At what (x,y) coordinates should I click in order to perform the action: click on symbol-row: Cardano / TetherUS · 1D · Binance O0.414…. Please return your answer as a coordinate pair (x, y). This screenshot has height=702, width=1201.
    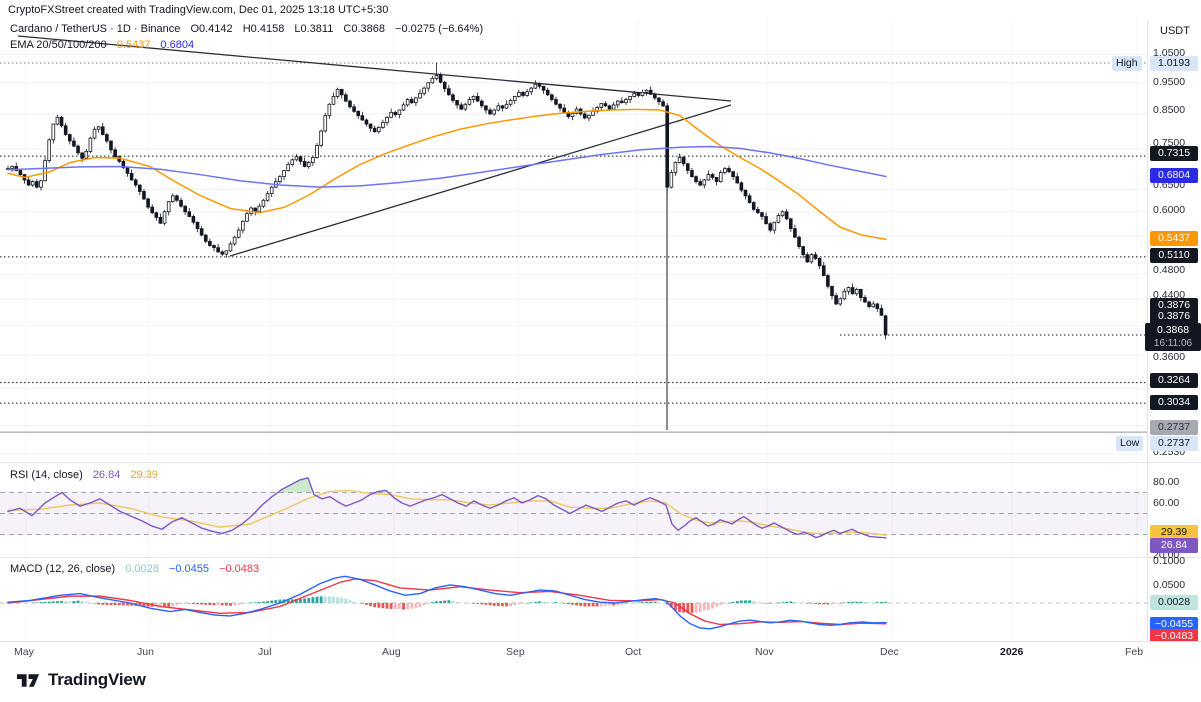
    Looking at the image, I should click on (250, 29).